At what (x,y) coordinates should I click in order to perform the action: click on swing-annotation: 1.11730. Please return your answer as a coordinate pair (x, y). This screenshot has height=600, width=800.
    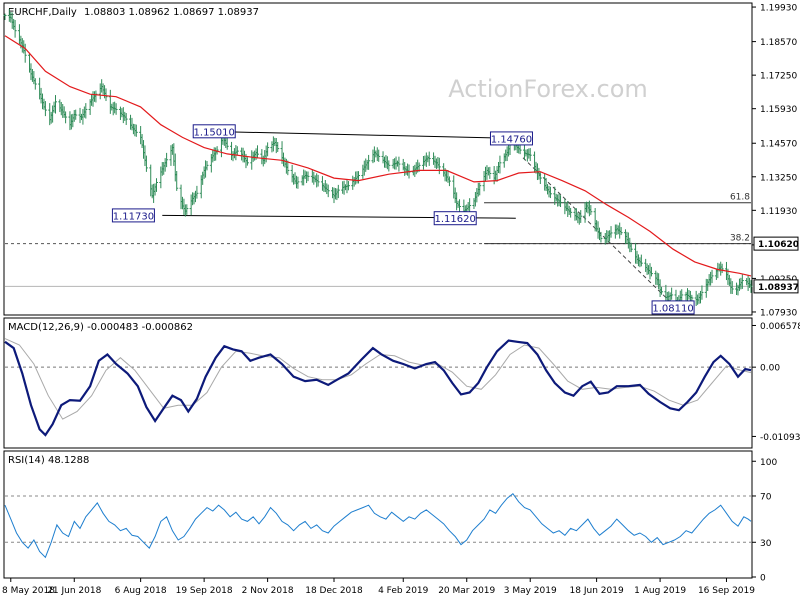
    Looking at the image, I should click on (133, 215).